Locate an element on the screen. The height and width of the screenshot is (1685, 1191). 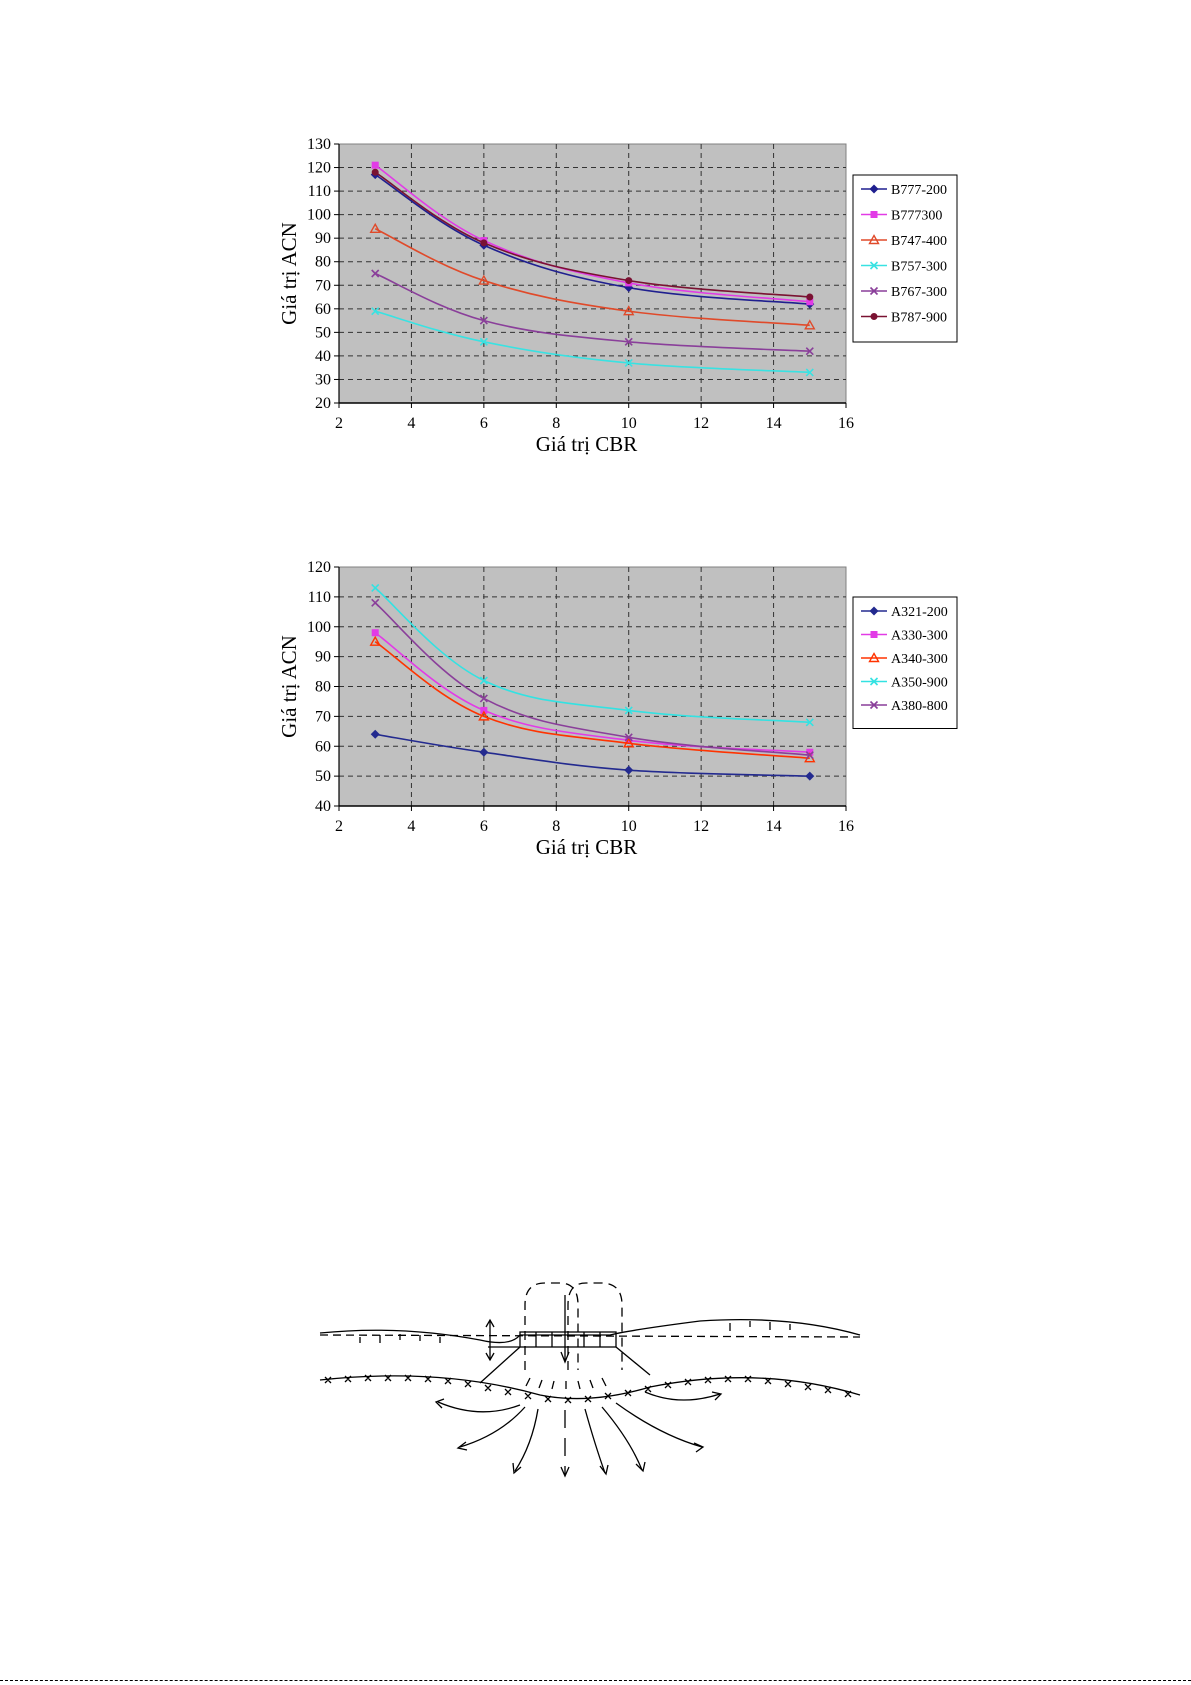
legend-item: A330-300 is located at coordinates (904, 636).